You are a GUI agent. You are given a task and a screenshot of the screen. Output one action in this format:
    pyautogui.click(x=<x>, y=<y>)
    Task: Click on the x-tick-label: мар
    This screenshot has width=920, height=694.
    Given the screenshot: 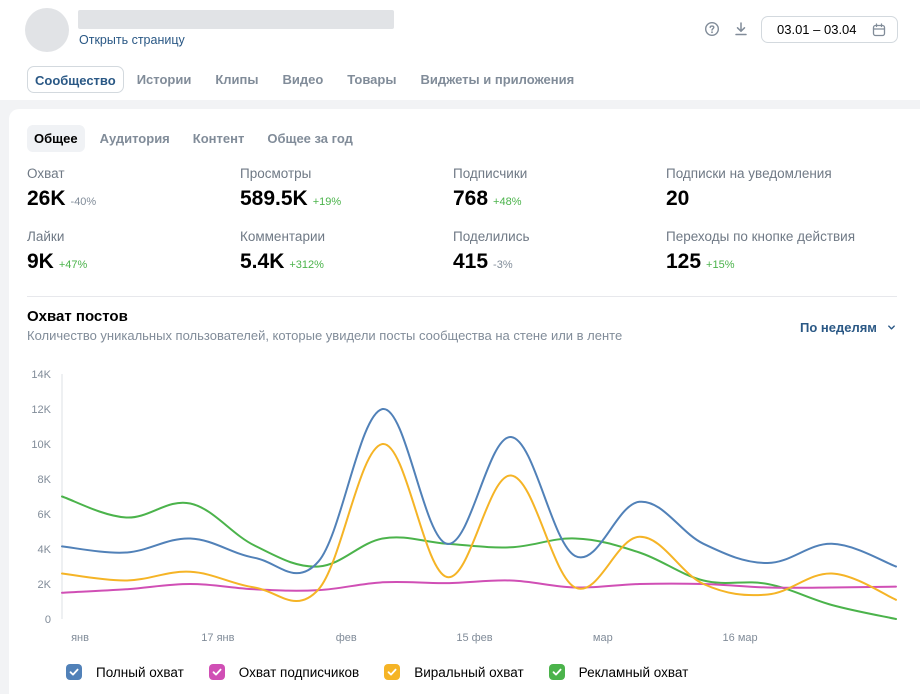 What is the action you would take?
    pyautogui.click(x=603, y=638)
    